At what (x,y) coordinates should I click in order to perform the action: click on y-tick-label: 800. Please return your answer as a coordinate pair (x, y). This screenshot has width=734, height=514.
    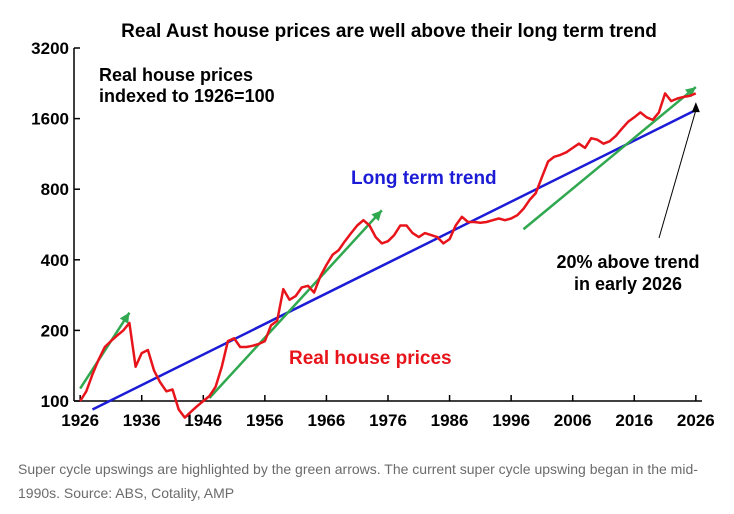
    Looking at the image, I should click on (55, 189).